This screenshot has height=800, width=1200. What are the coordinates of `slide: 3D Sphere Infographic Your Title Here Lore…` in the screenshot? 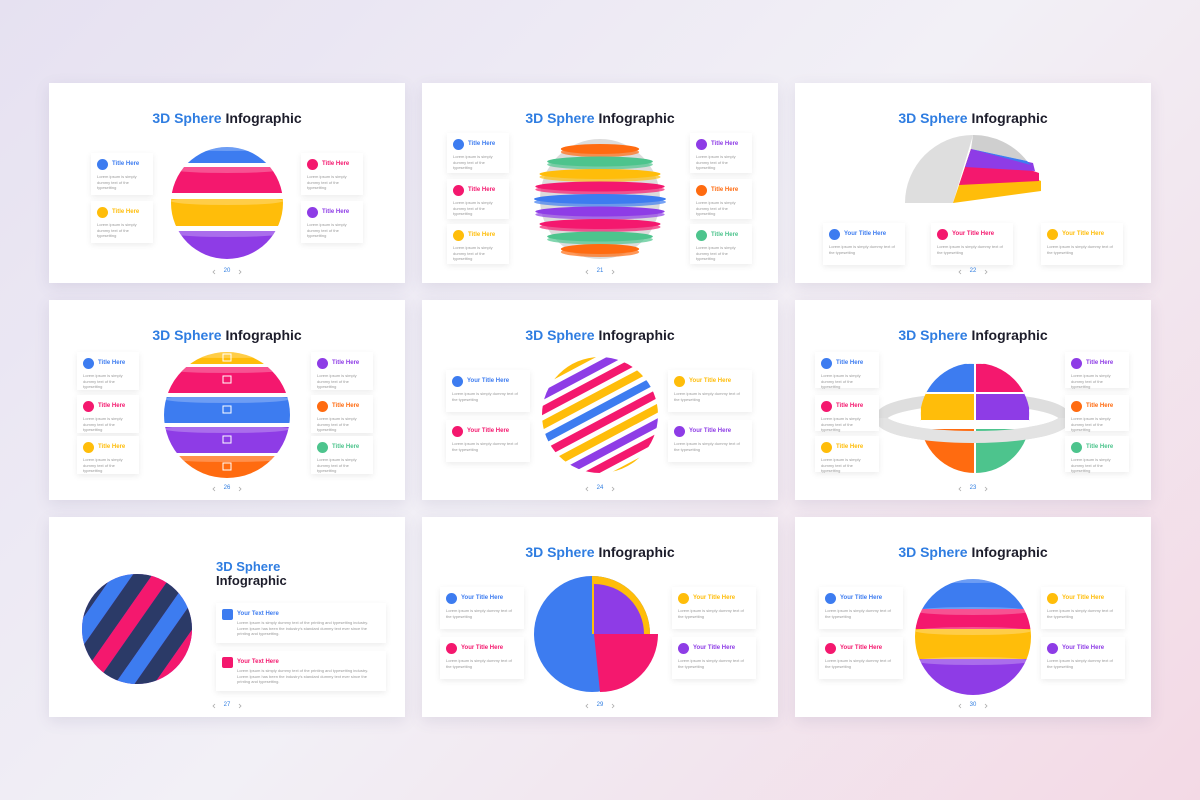 It's located at (600, 617).